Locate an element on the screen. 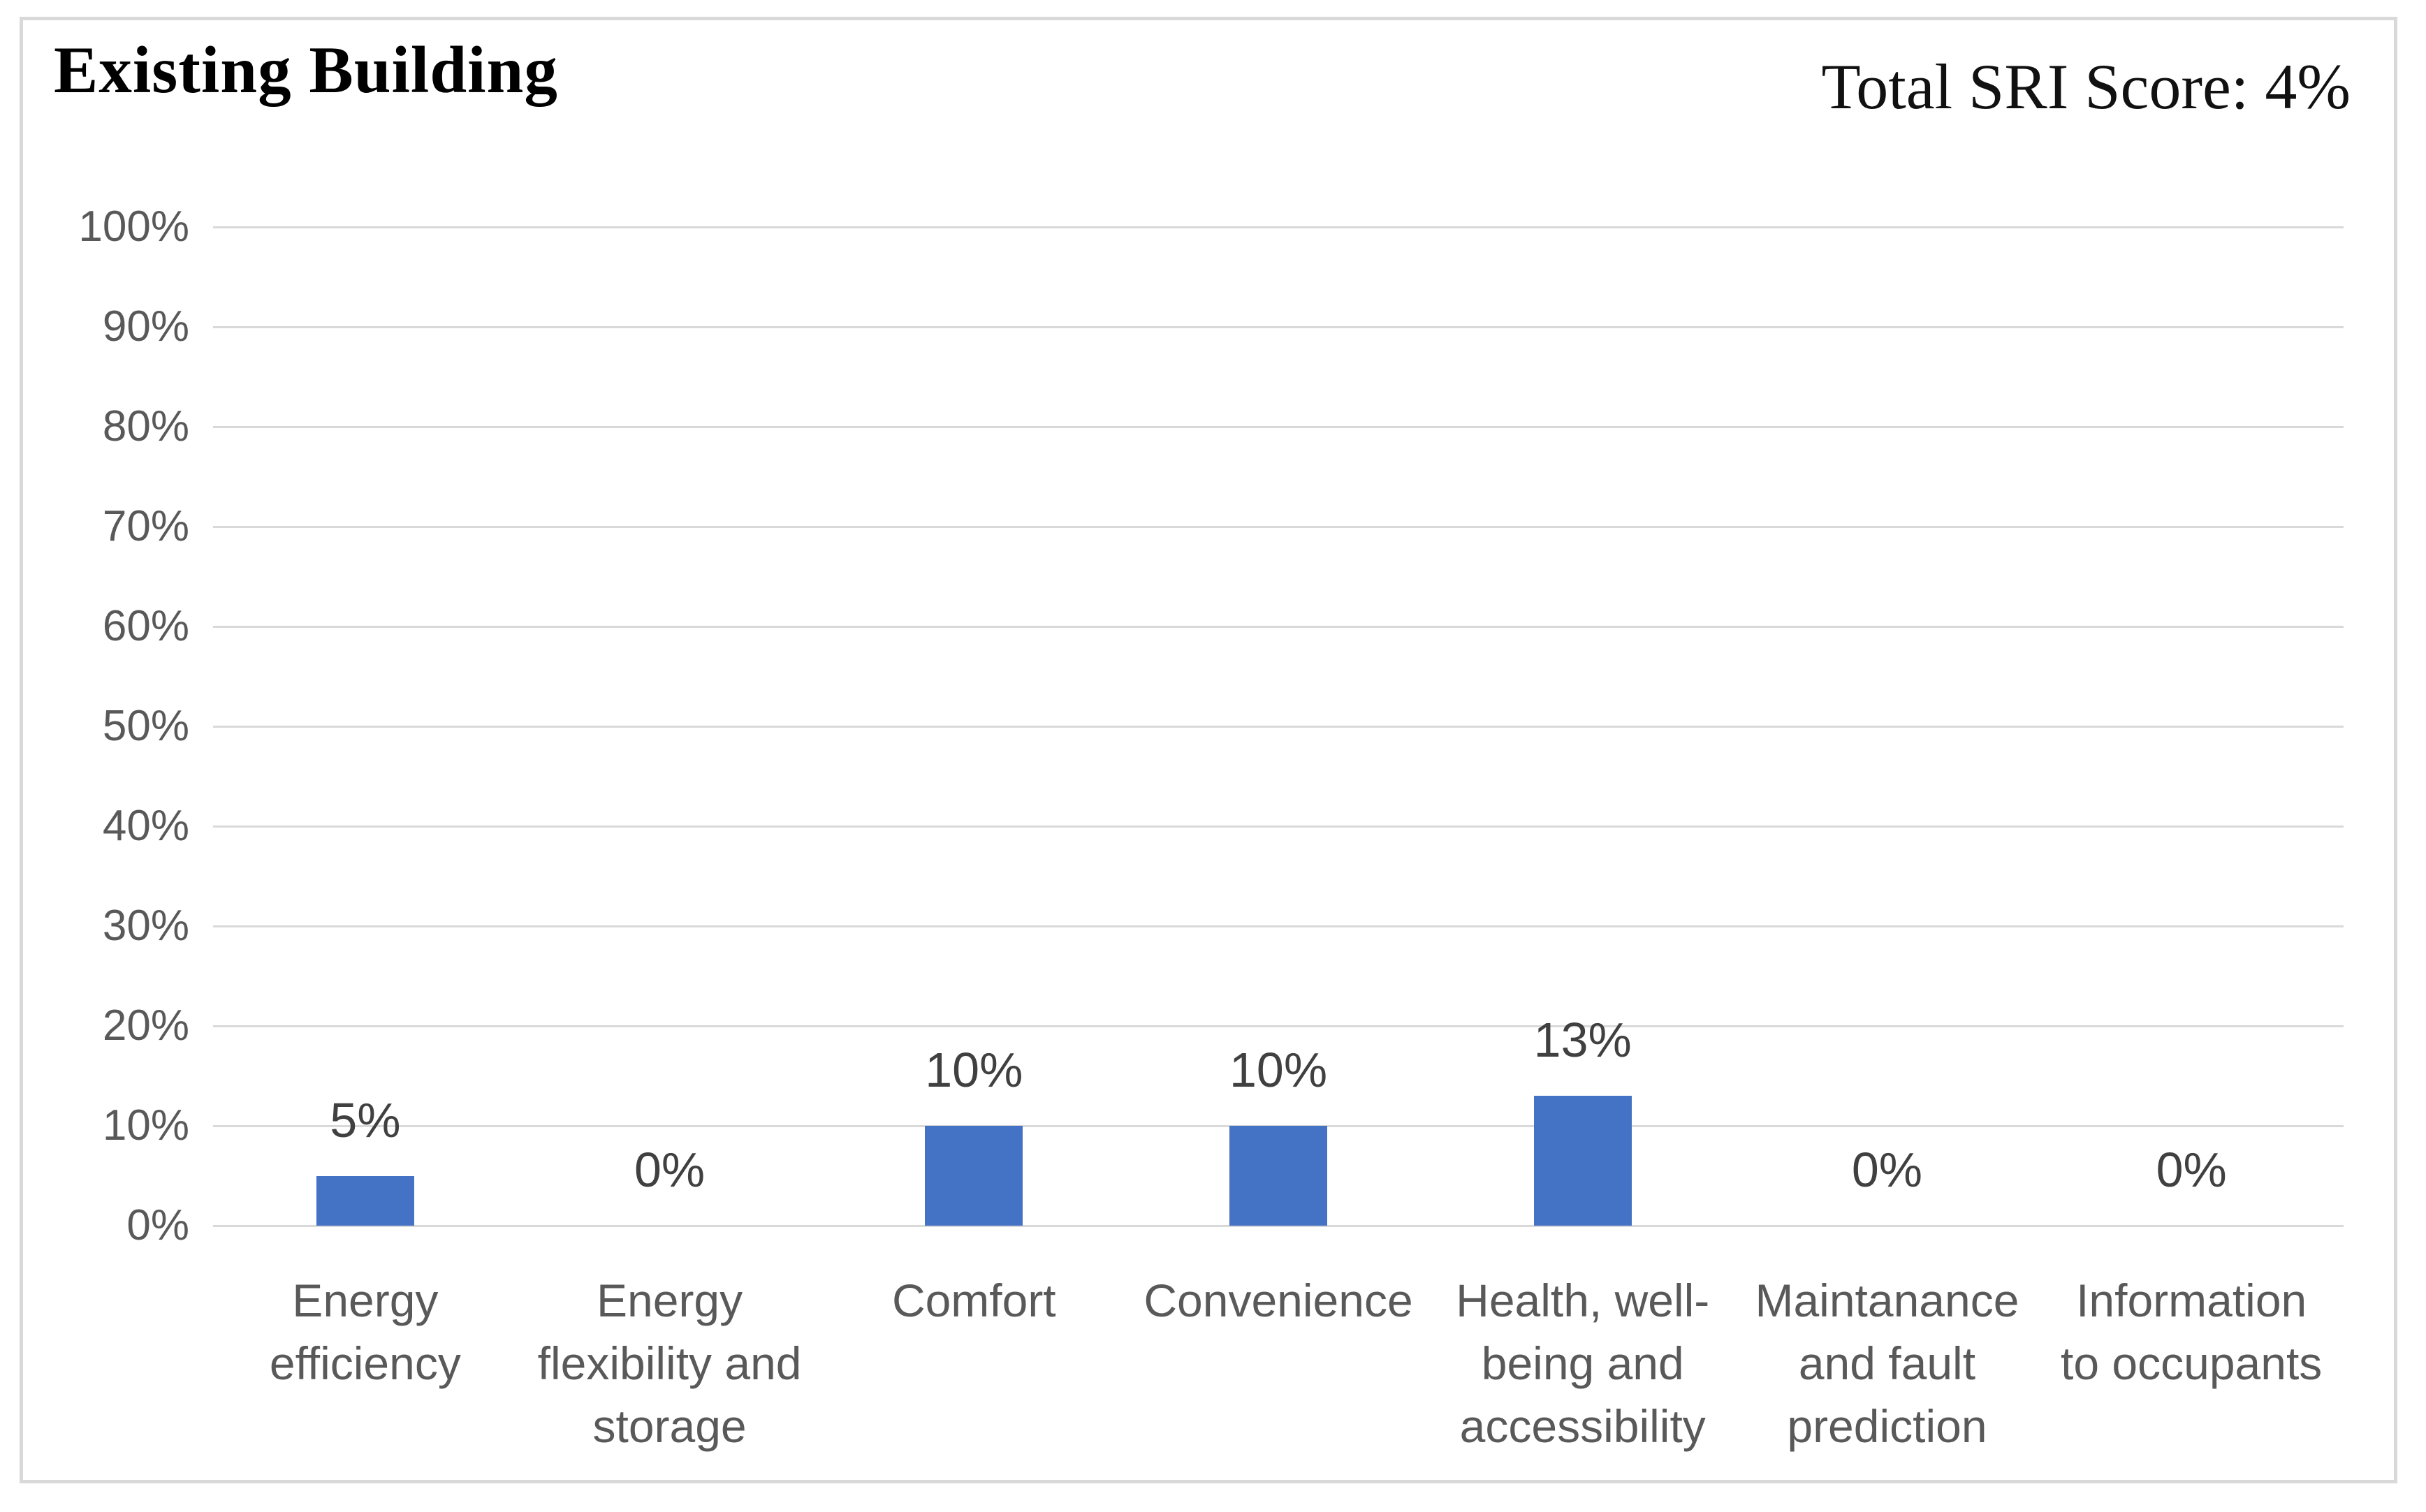 The height and width of the screenshot is (1512, 2426). y-tick-label: 20% is located at coordinates (145, 1025).